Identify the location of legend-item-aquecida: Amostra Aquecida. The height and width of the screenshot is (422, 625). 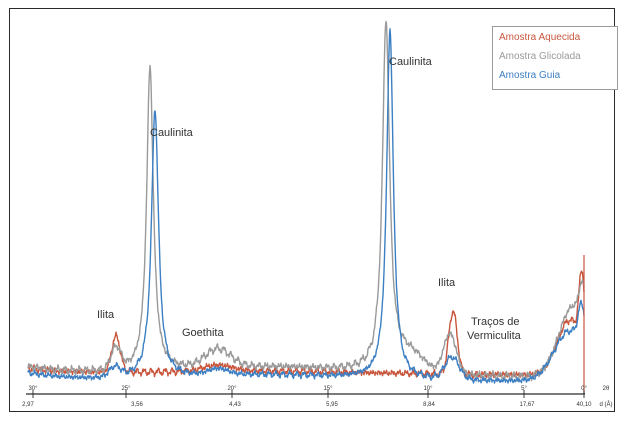
(540, 37).